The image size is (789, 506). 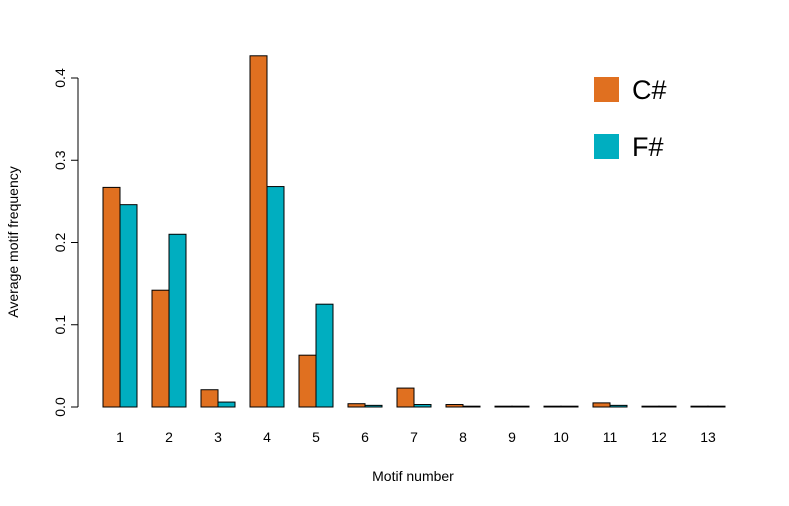 I want to click on x-tick-label: 1, so click(x=120, y=437).